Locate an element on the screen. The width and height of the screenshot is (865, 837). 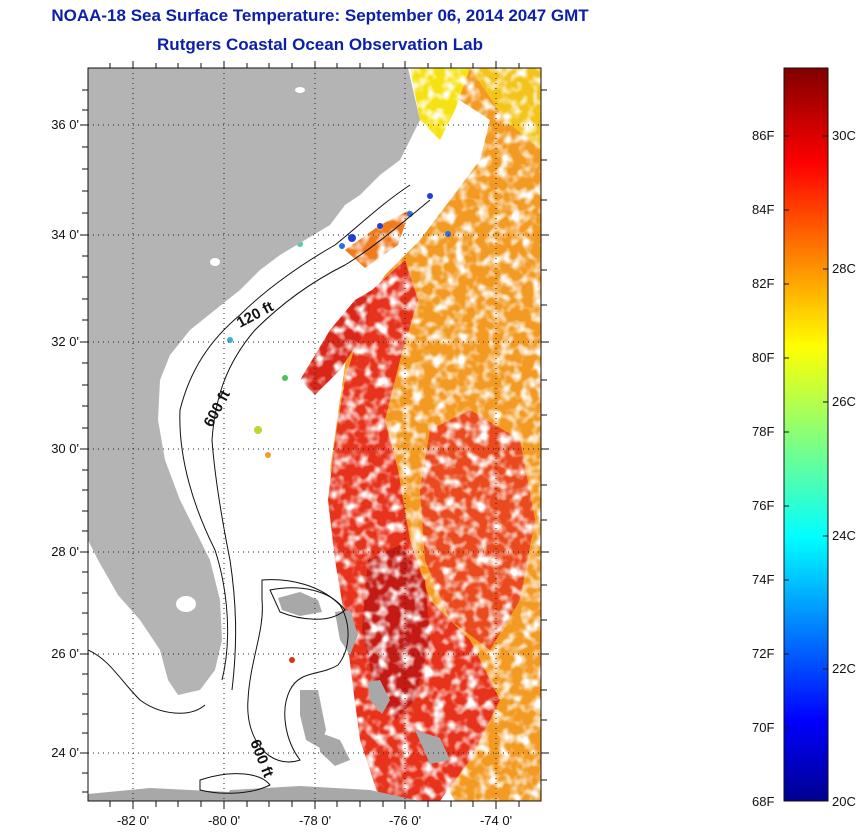
cb-f-80: 80F is located at coordinates (763, 357).